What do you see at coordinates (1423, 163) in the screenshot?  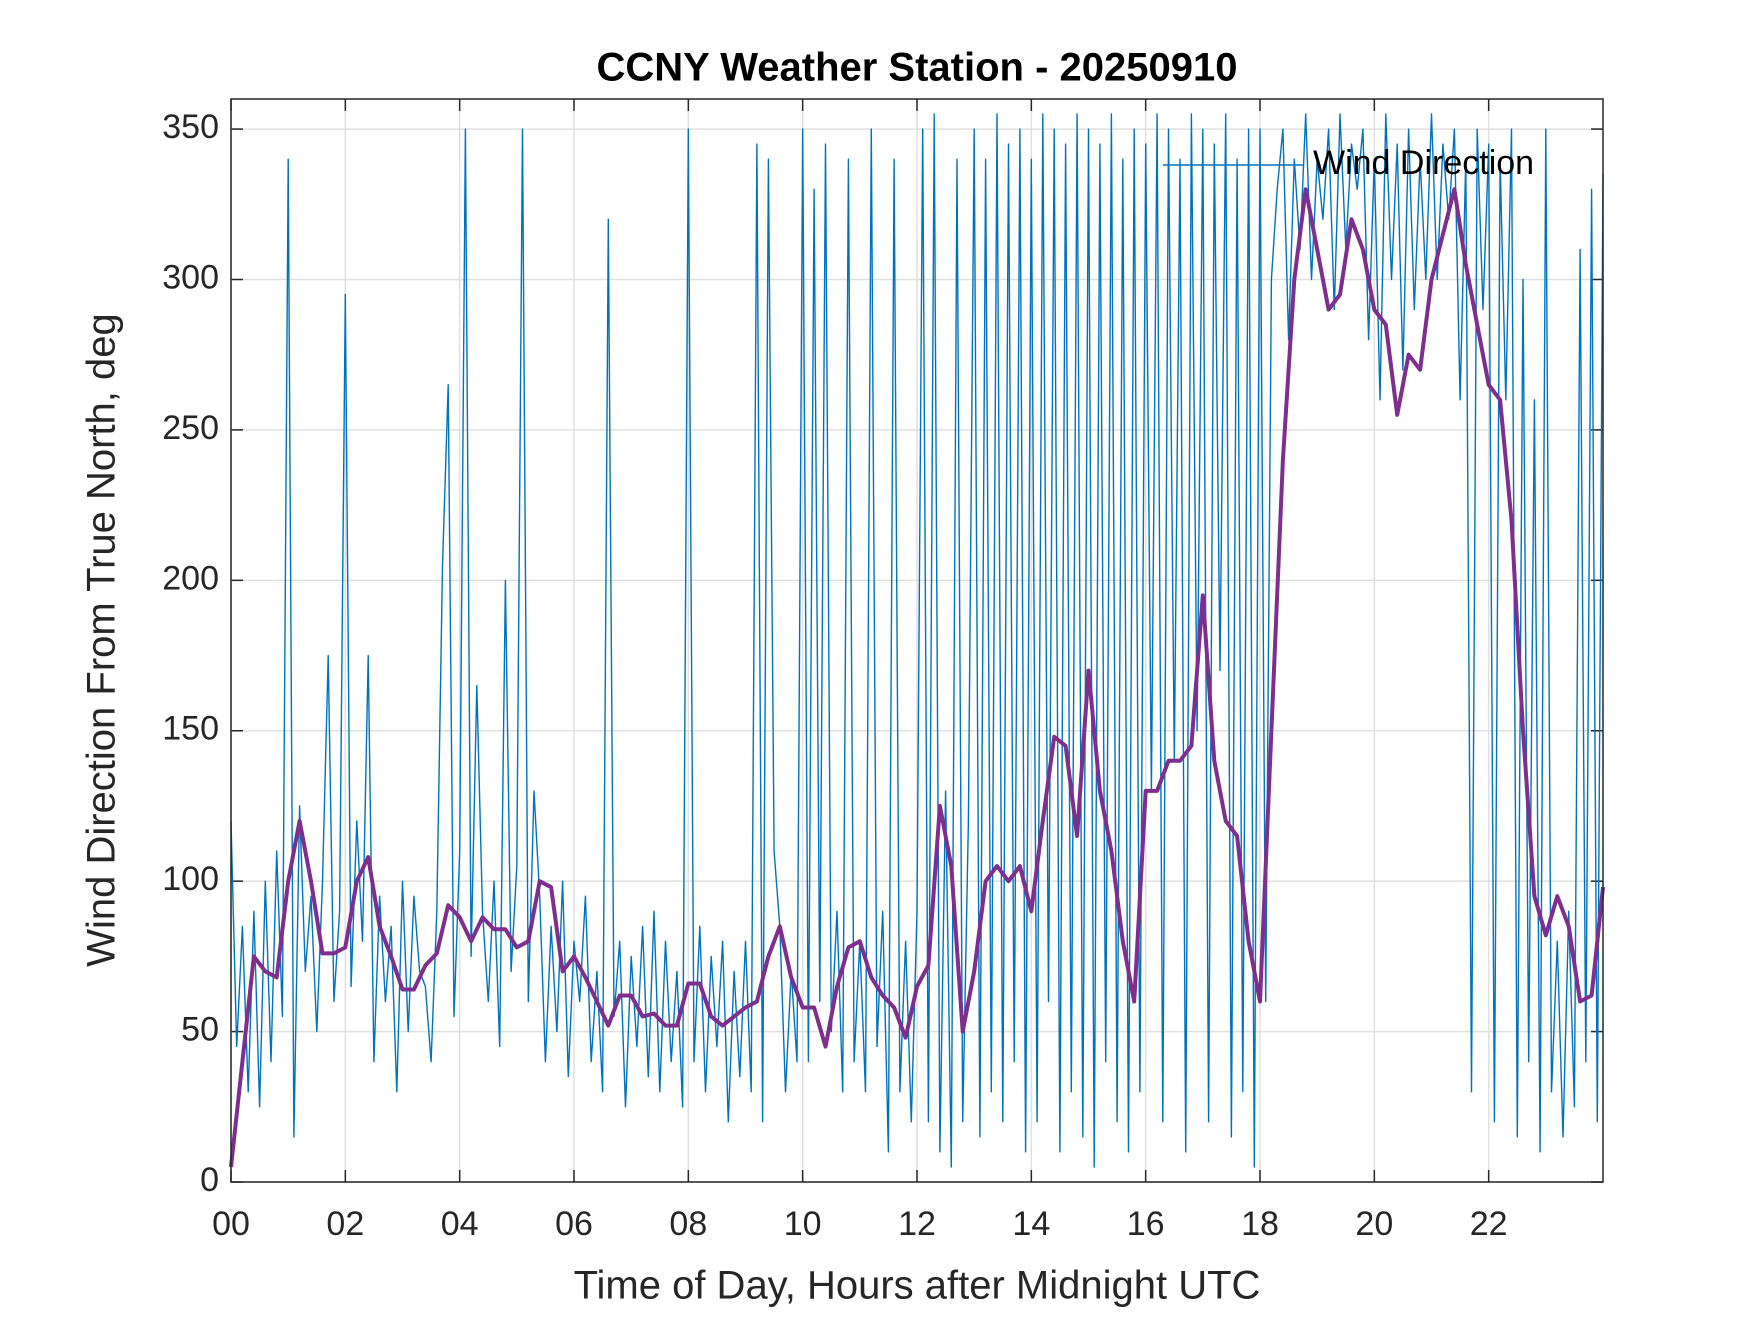 I see `legend-label: Wind Direction` at bounding box center [1423, 163].